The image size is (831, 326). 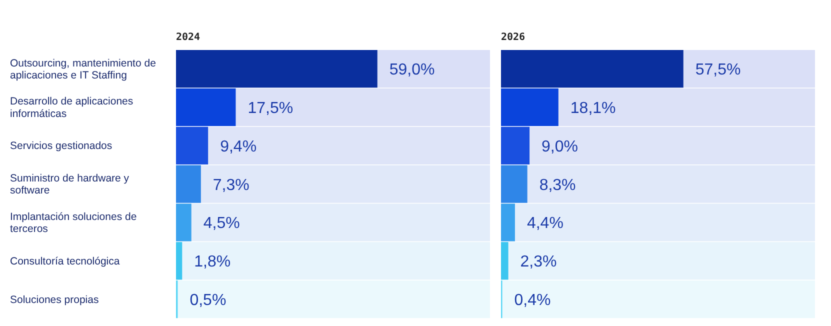 What do you see at coordinates (557, 185) in the screenshot?
I see `data-label: 8,3%` at bounding box center [557, 185].